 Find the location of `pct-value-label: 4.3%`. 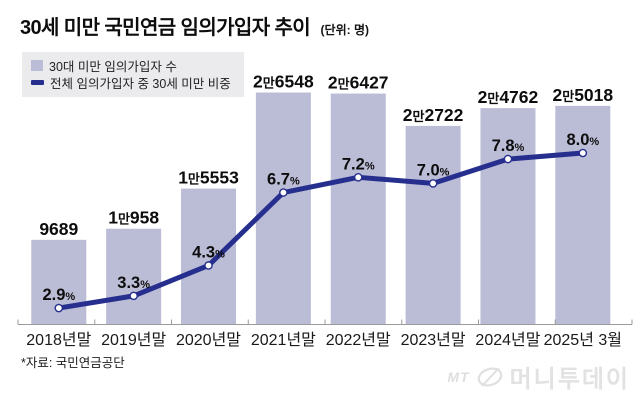

pct-value-label: 4.3% is located at coordinates (208, 252).